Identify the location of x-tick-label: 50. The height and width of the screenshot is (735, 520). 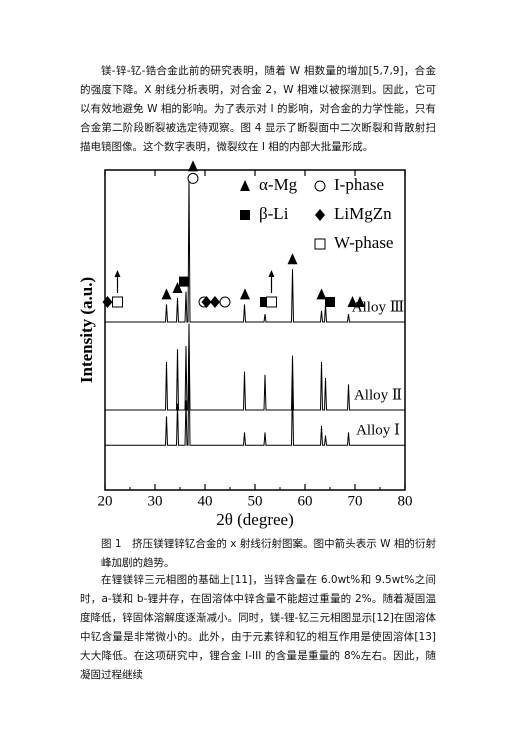
(255, 501).